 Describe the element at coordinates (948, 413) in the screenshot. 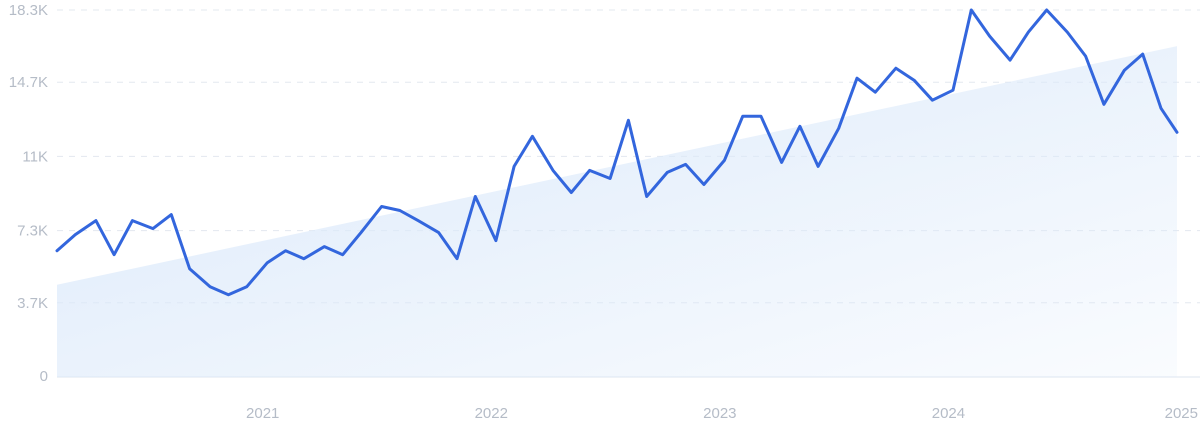

I see `x-tick-label: 2024` at that location.